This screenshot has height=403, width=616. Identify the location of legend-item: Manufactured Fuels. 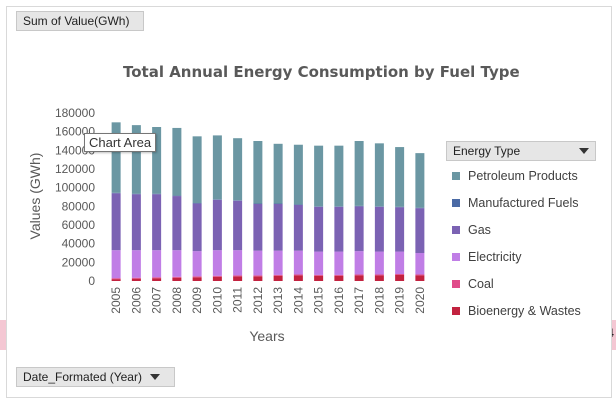
(516, 202).